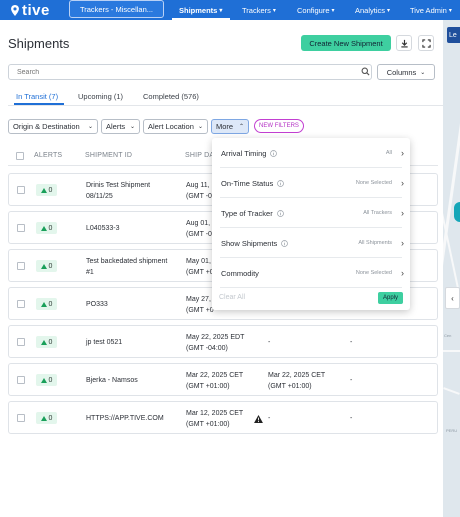 This screenshot has height=517, width=460. Describe the element at coordinates (46, 126) in the screenshot. I see `filter-label: Origin & Destination` at that location.